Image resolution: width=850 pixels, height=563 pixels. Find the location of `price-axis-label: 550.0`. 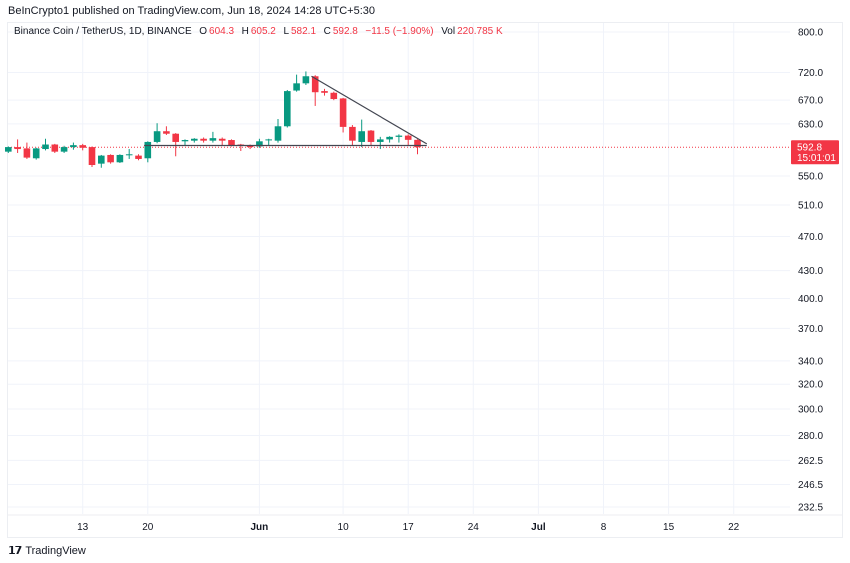

price-axis-label: 550.0 is located at coordinates (810, 177).